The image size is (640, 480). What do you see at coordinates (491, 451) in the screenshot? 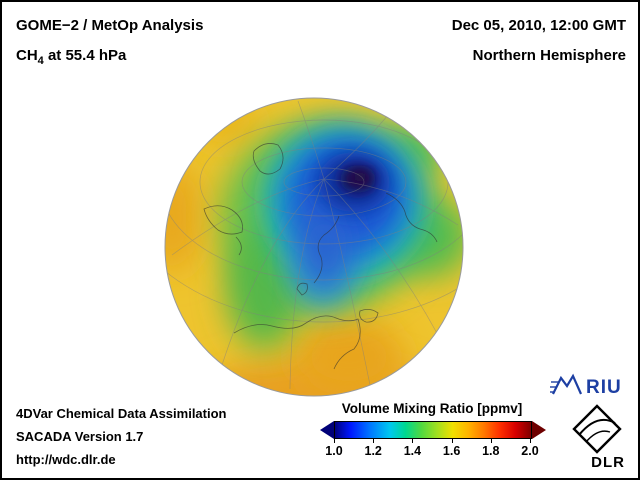
I see `colorbar-tick-label: 1.8` at bounding box center [491, 451].